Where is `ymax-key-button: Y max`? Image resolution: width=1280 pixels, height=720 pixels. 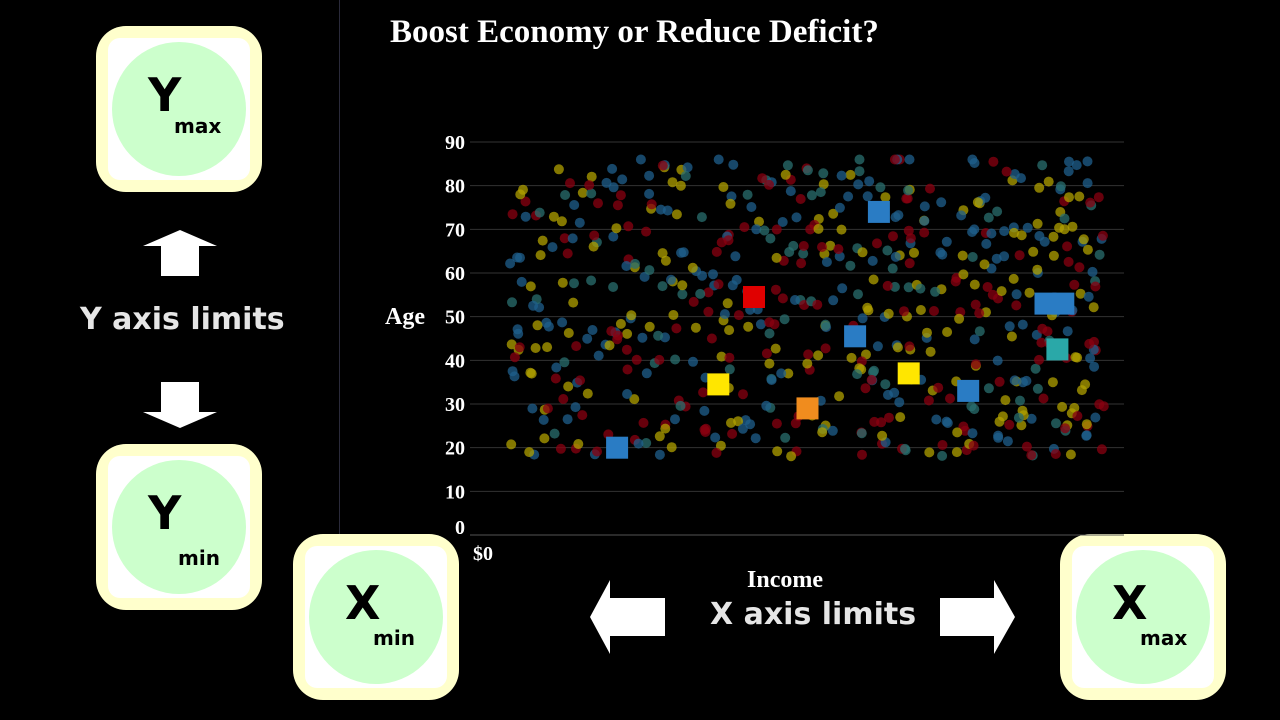
ymax-key-button: Y max is located at coordinates (179, 109).